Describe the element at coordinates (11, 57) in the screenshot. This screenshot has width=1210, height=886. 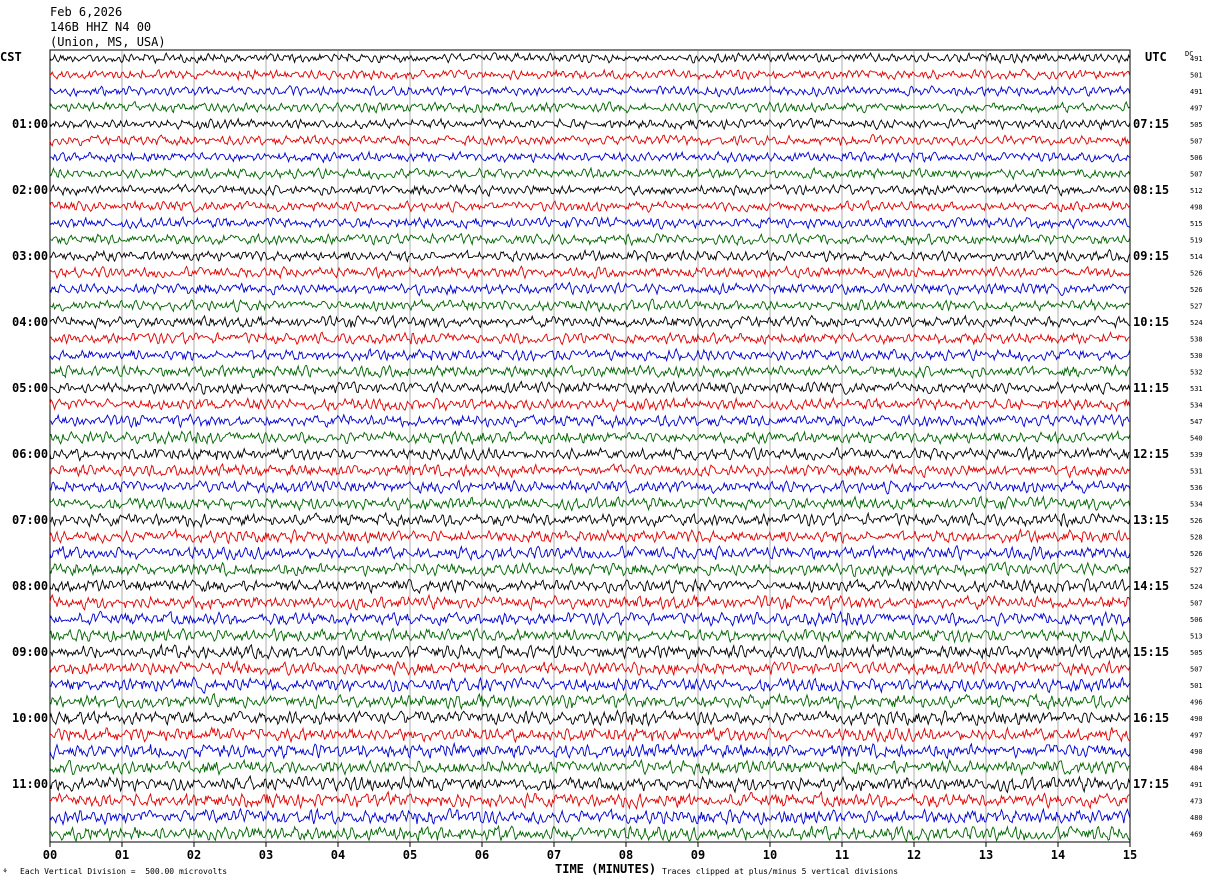
I see `left-timezone-label: CST` at that location.